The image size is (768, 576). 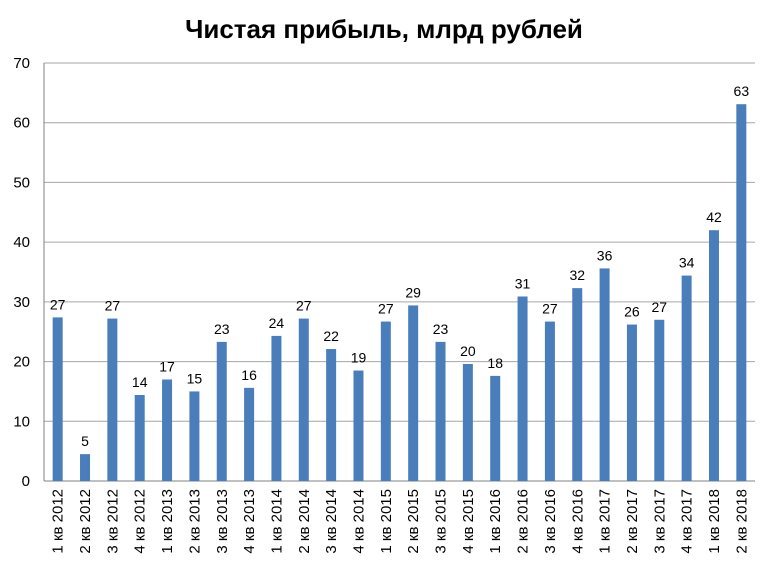 What do you see at coordinates (359, 358) in the screenshot?
I see `data-label: 19` at bounding box center [359, 358].